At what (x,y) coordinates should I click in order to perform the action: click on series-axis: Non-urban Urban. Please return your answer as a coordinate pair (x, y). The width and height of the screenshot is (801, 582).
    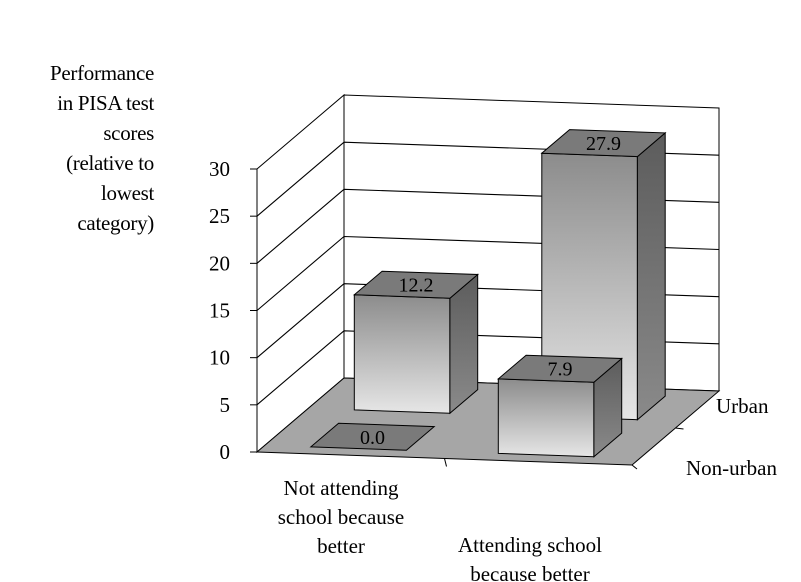
    Looking at the image, I should click on (726, 437).